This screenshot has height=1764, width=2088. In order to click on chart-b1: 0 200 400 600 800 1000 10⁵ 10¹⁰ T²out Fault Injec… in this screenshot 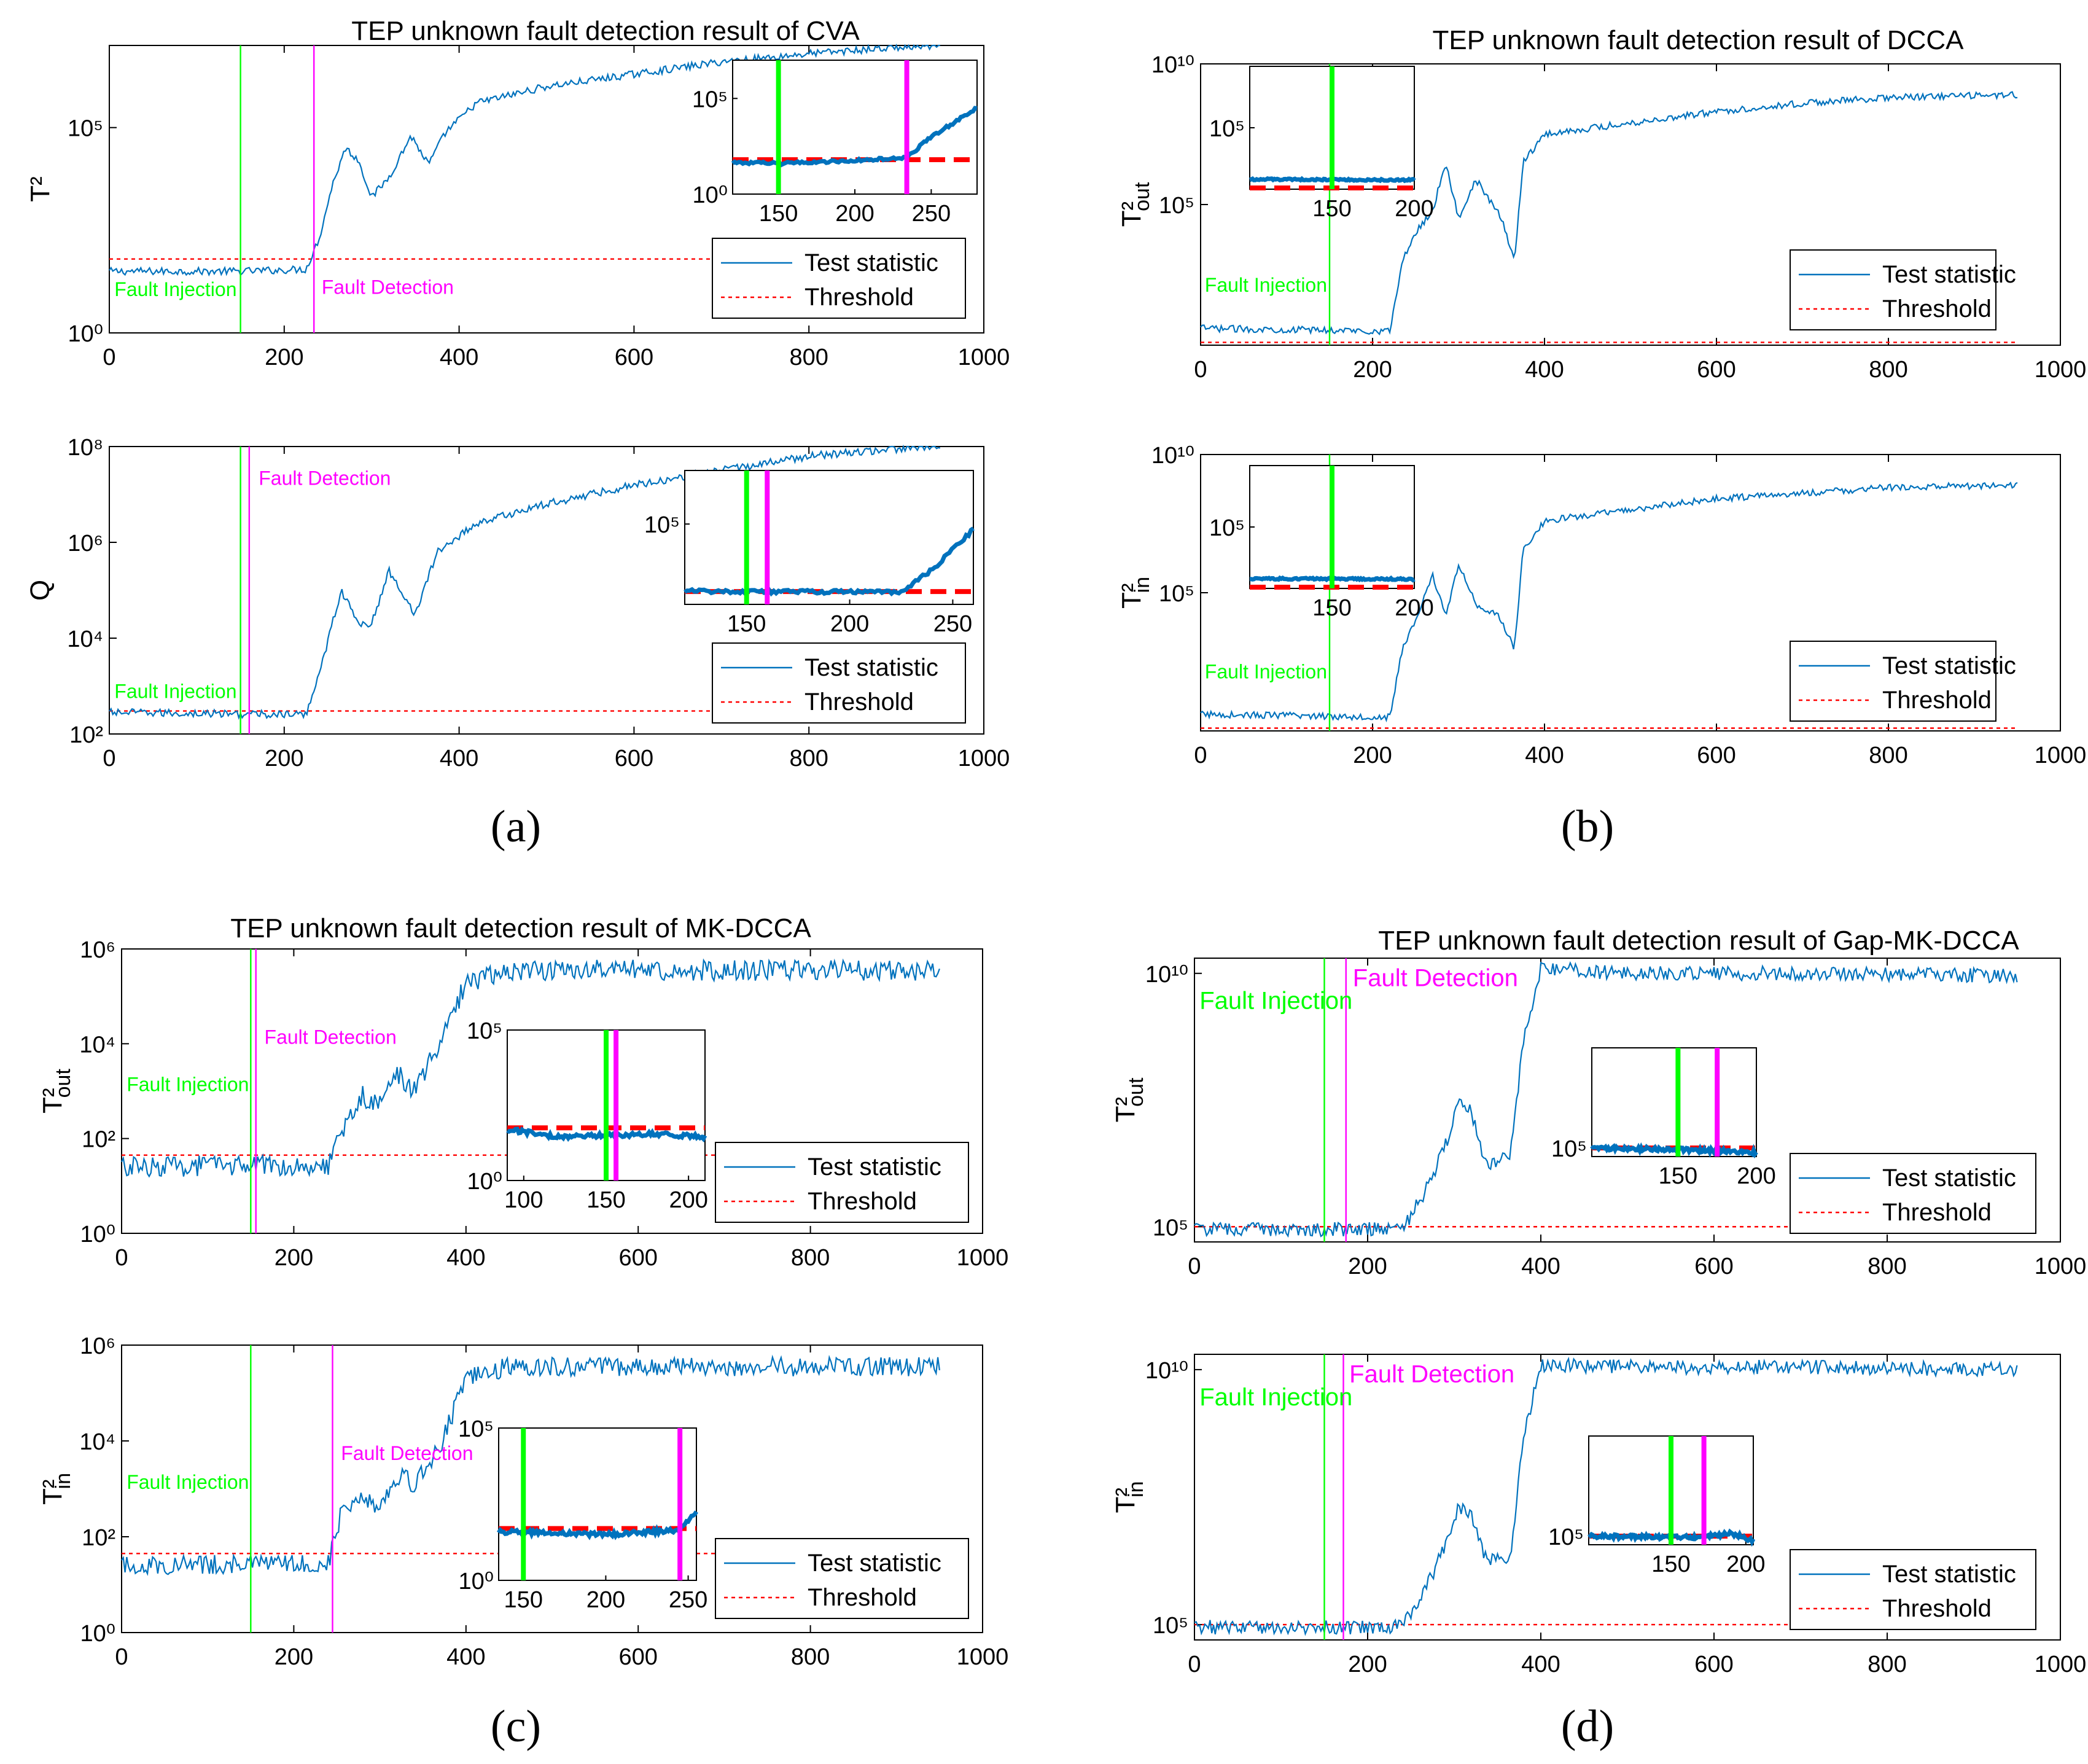, I will do `click(1601, 217)`.